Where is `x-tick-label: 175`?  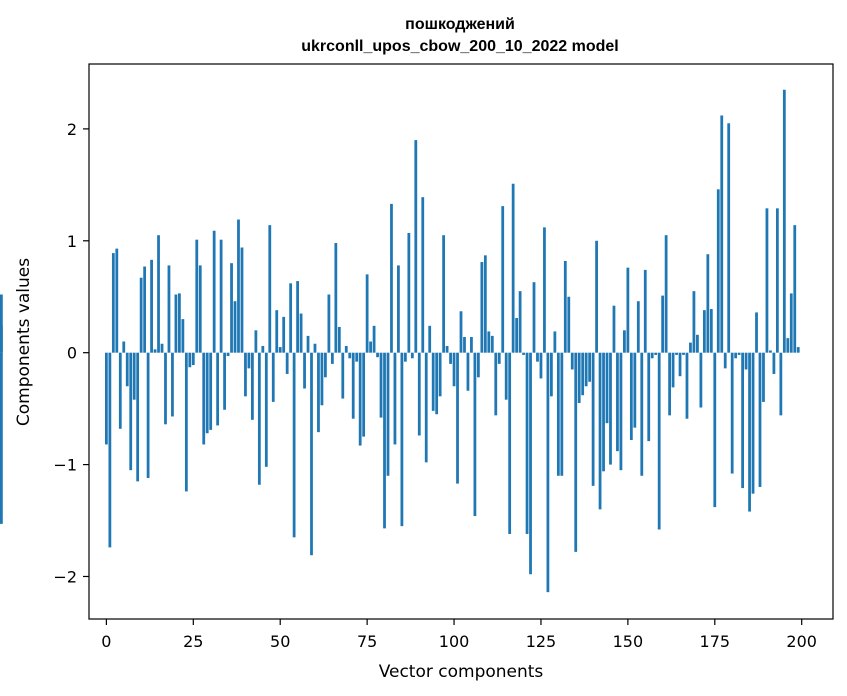
x-tick-label: 175 is located at coordinates (715, 641).